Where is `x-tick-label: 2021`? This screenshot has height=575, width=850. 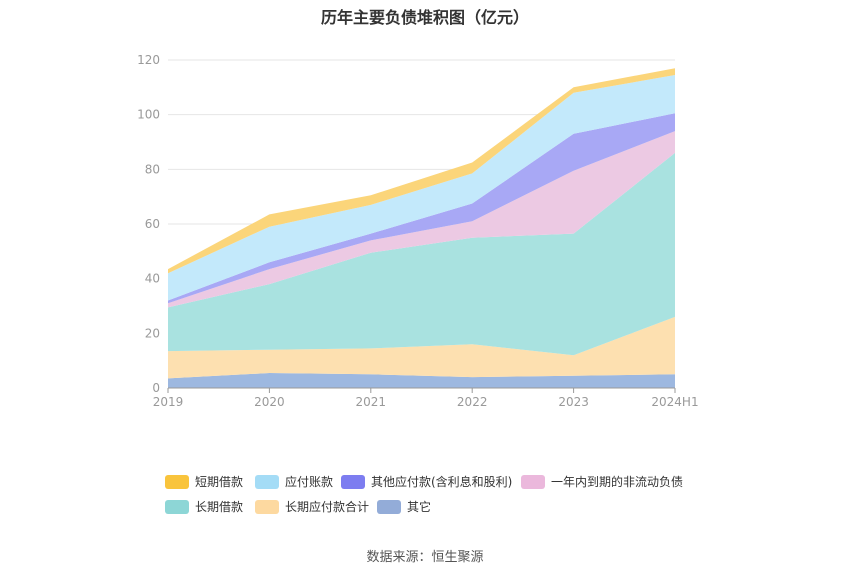
x-tick-label: 2021 is located at coordinates (371, 402).